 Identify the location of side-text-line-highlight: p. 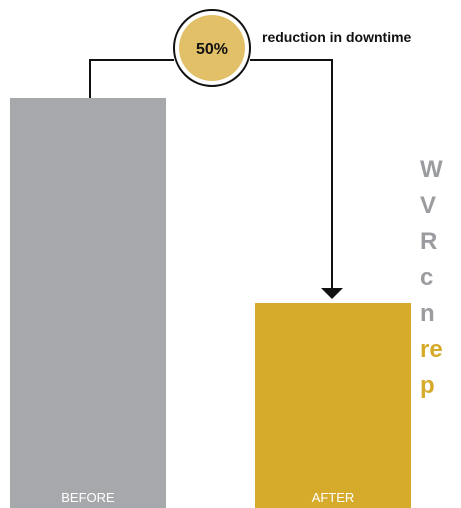
(427, 385).